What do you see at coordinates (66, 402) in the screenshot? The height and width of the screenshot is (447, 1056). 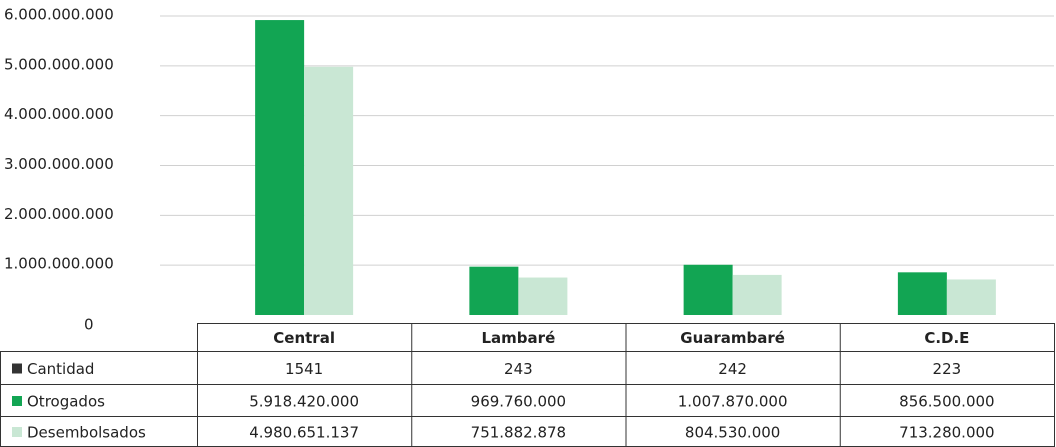 I see `legend-label: Otrogados` at bounding box center [66, 402].